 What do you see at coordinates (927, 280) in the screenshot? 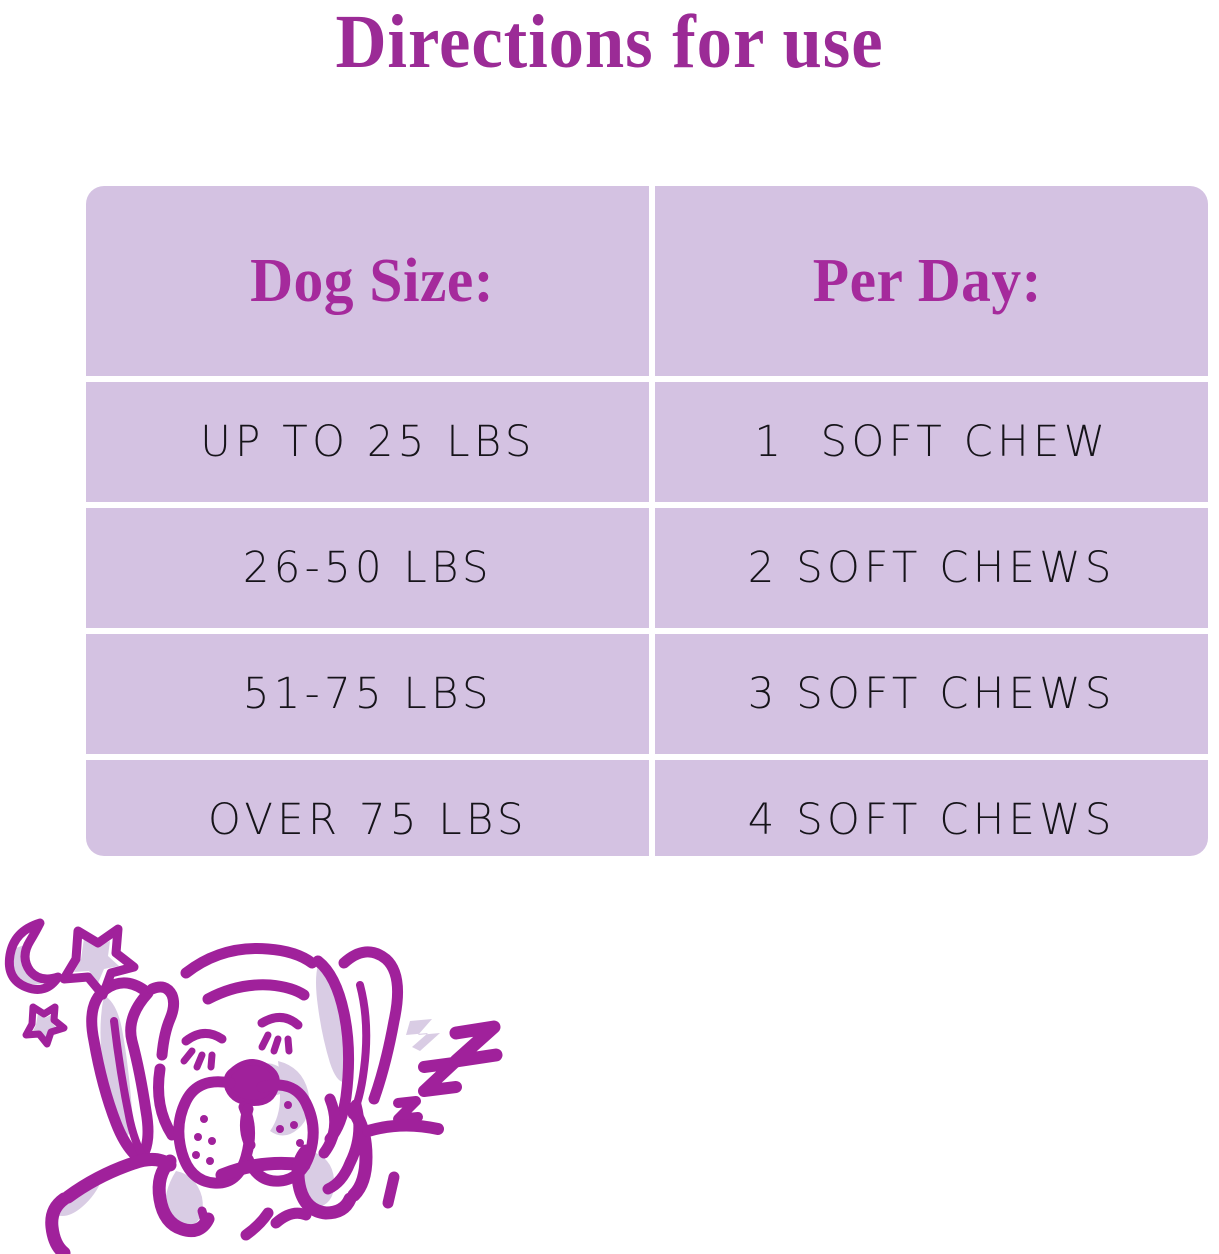
I see `header-label-per-day: Per Day:` at bounding box center [927, 280].